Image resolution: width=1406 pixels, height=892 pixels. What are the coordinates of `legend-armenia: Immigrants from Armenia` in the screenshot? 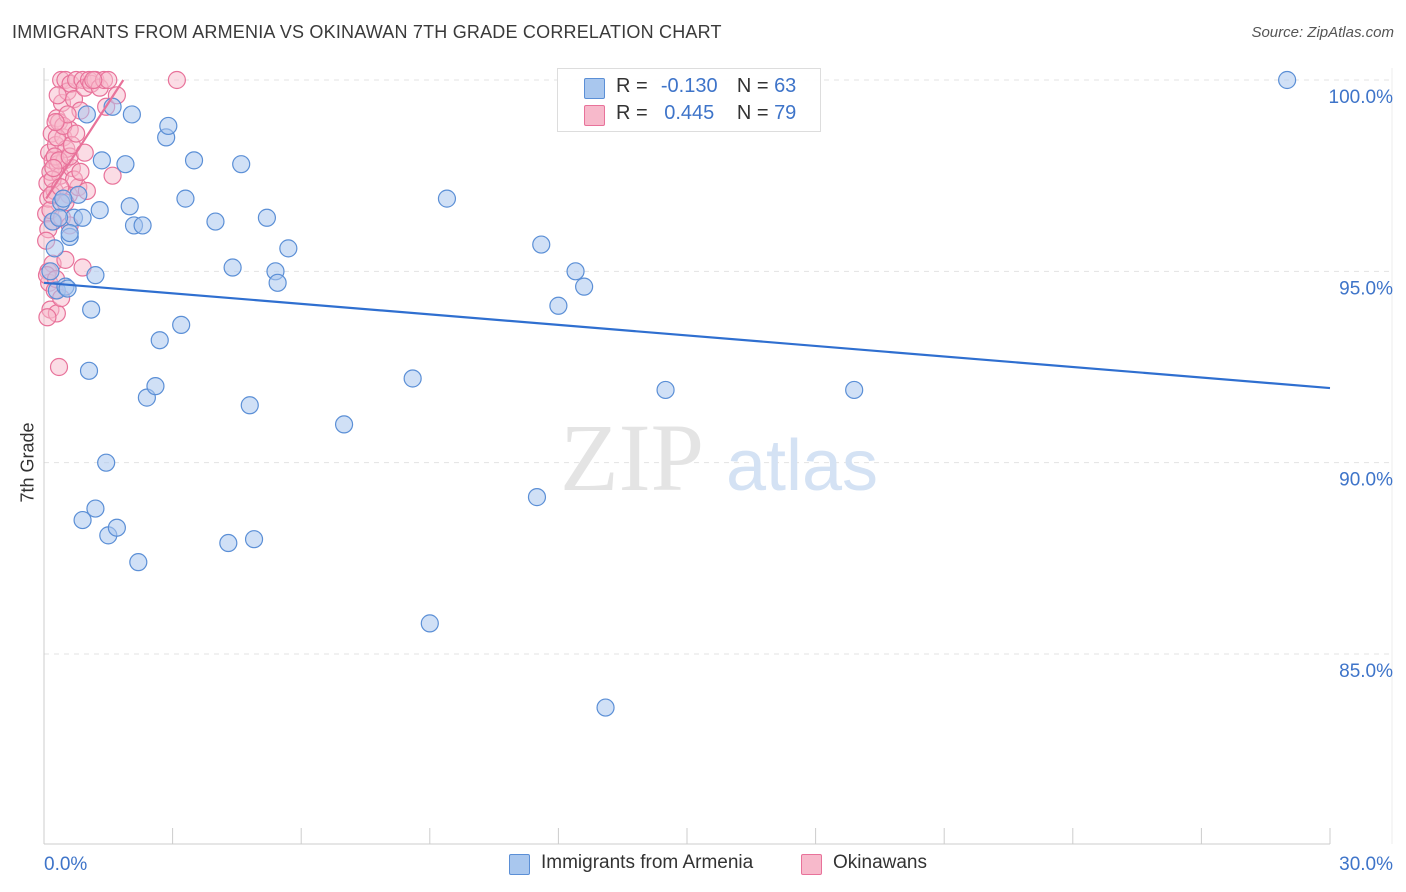 It's located at (631, 863).